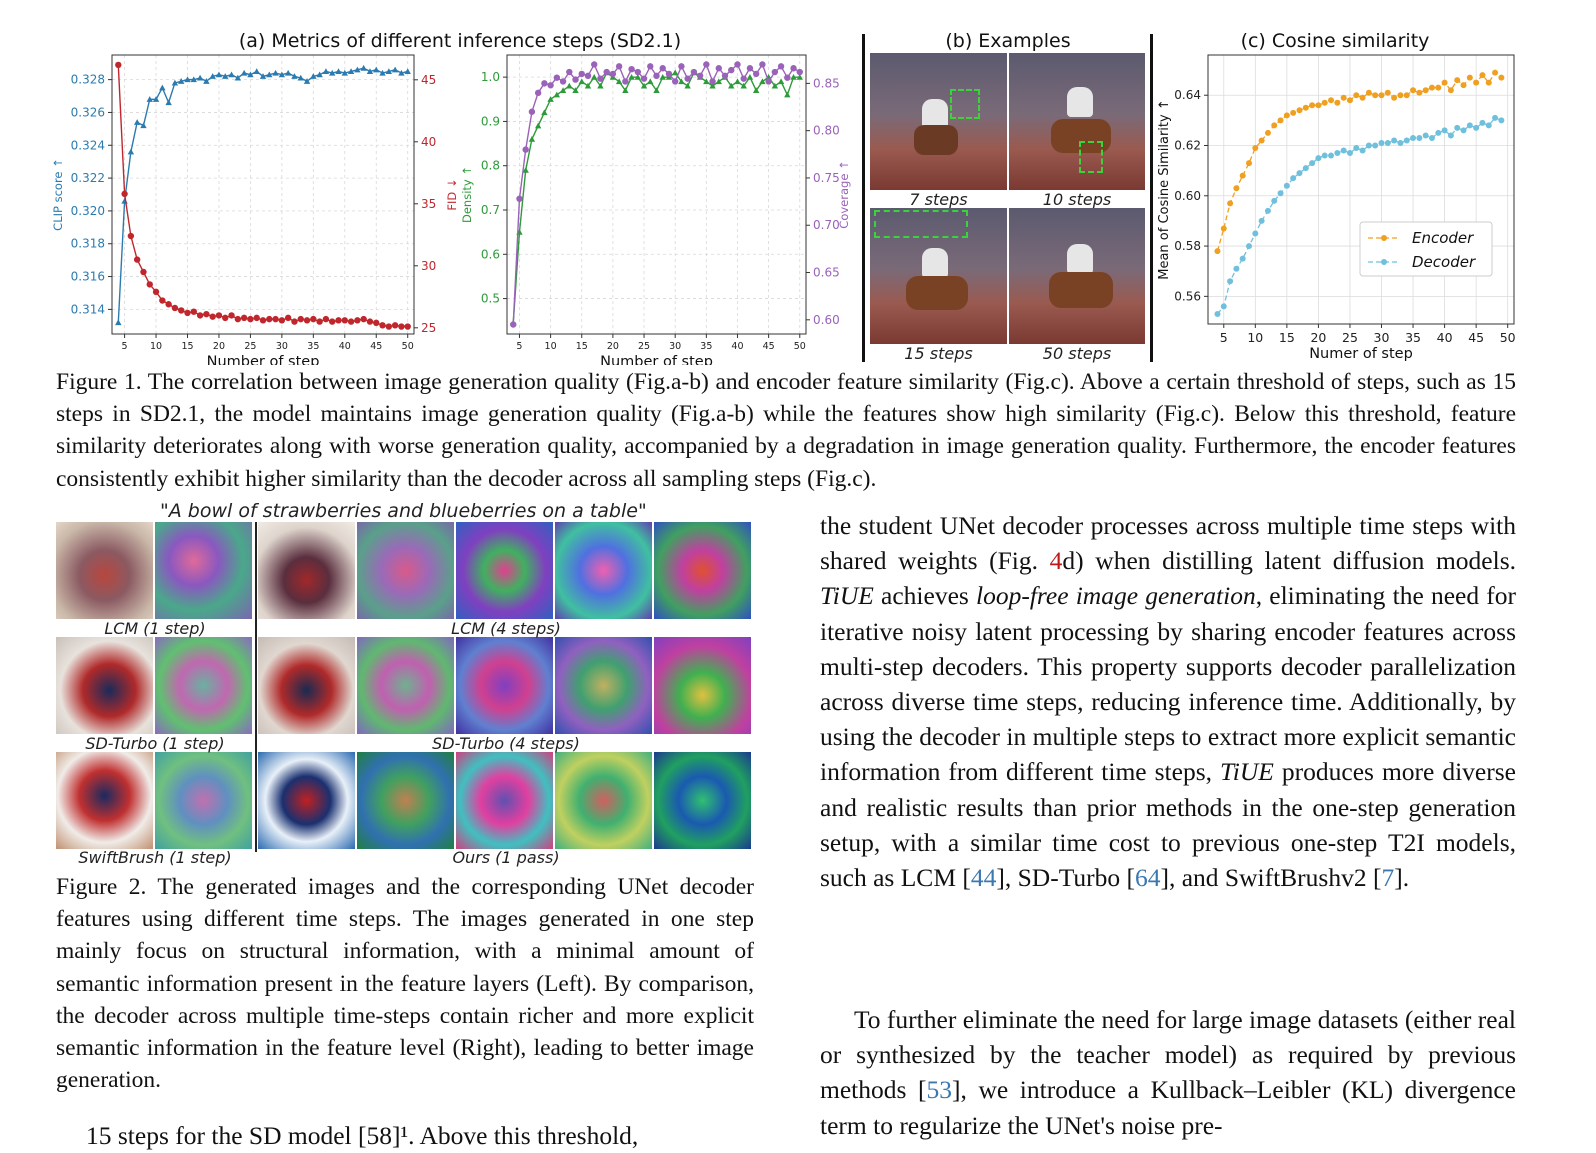 The image size is (1596, 1153). What do you see at coordinates (306, 685) in the screenshot?
I see `sdturbo-4steps-image` at bounding box center [306, 685].